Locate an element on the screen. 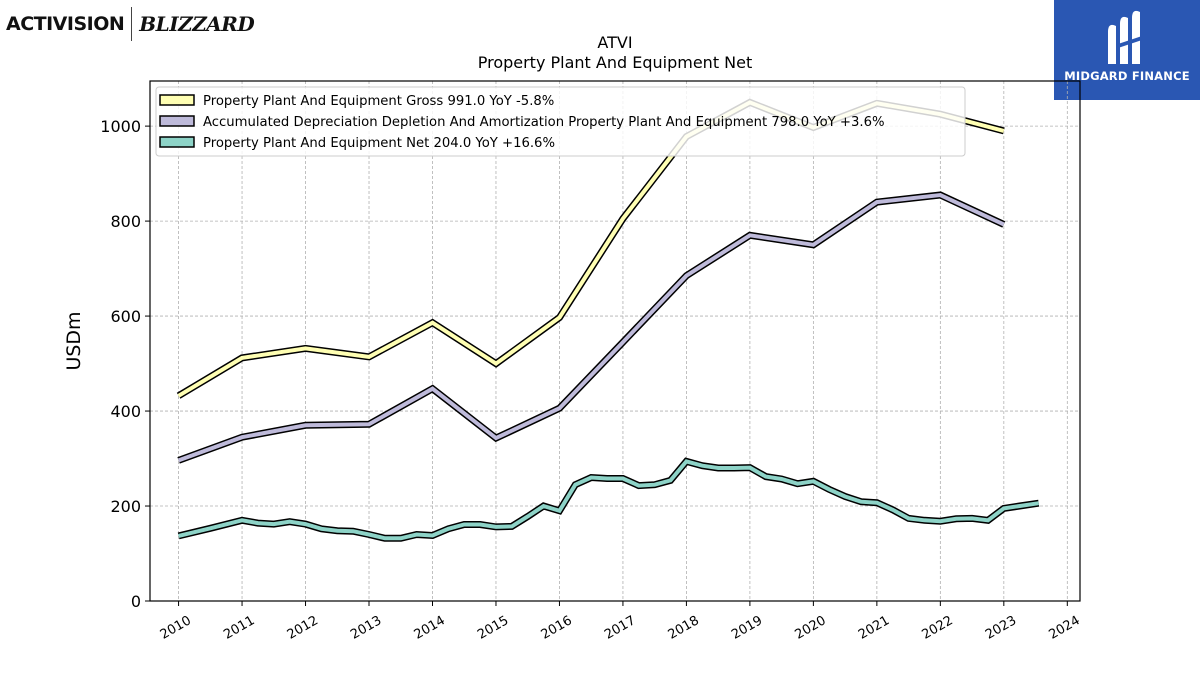  y-tick-label: 0 is located at coordinates (136, 601).